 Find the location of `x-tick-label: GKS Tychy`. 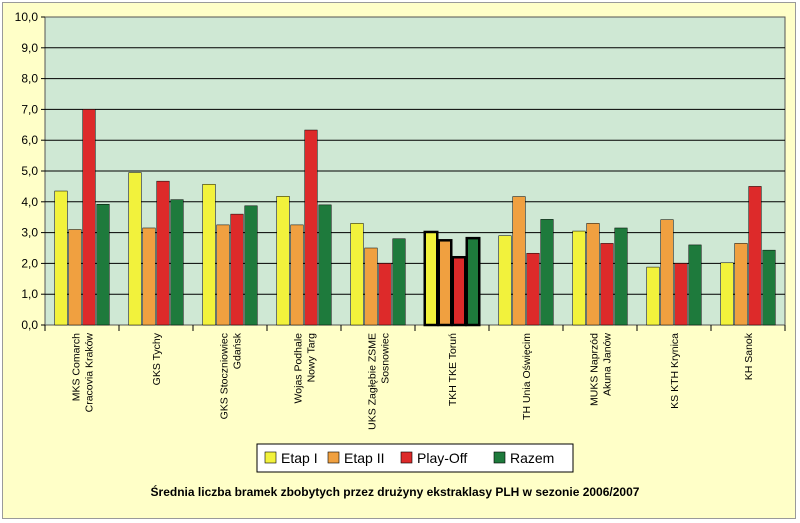

x-tick-label: GKS Tychy is located at coordinates (157, 358).